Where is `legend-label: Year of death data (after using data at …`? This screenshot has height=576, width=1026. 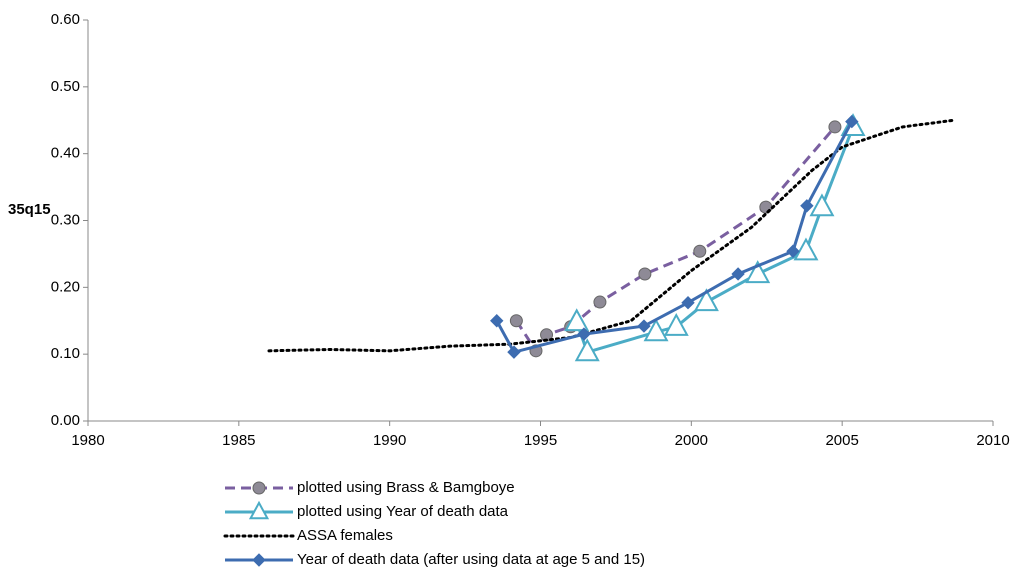
legend-label: Year of death data (after using data at … is located at coordinates (471, 559).